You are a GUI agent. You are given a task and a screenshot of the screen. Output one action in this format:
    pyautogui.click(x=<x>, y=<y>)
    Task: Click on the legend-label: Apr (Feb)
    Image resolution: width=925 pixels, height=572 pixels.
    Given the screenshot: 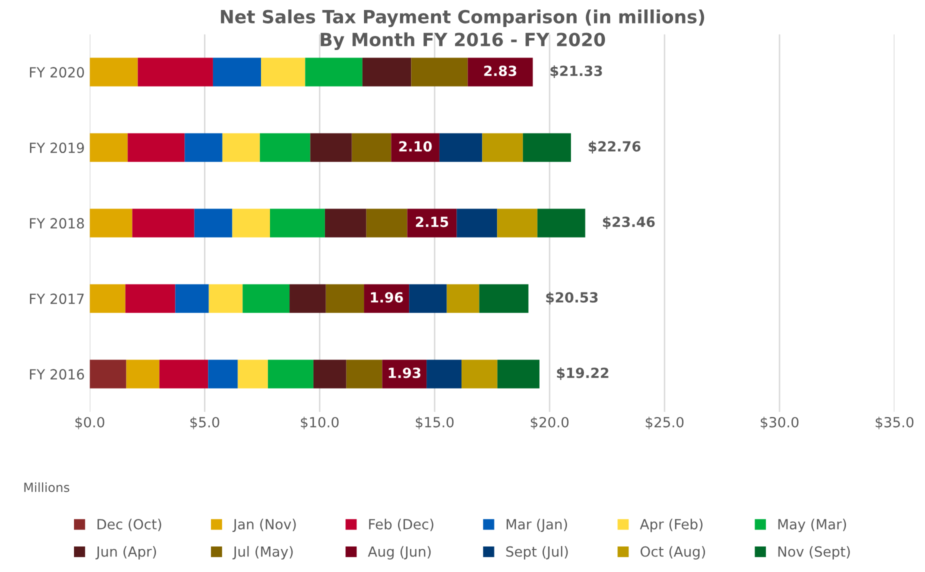 What is the action you would take?
    pyautogui.click(x=671, y=525)
    